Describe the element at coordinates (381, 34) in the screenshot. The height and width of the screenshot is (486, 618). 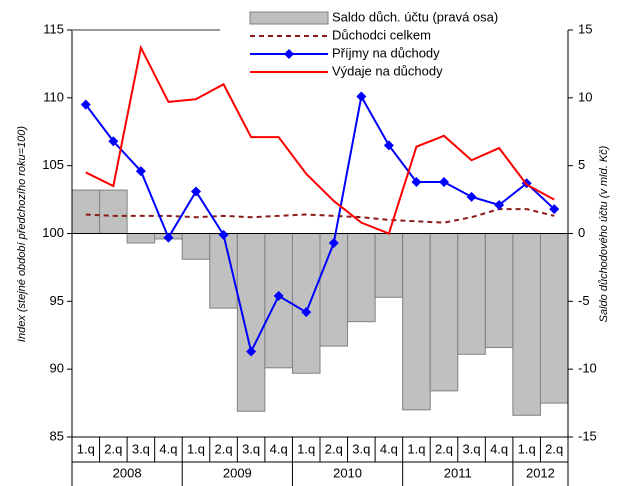
I see `legend-label: Důchodci celkem` at that location.